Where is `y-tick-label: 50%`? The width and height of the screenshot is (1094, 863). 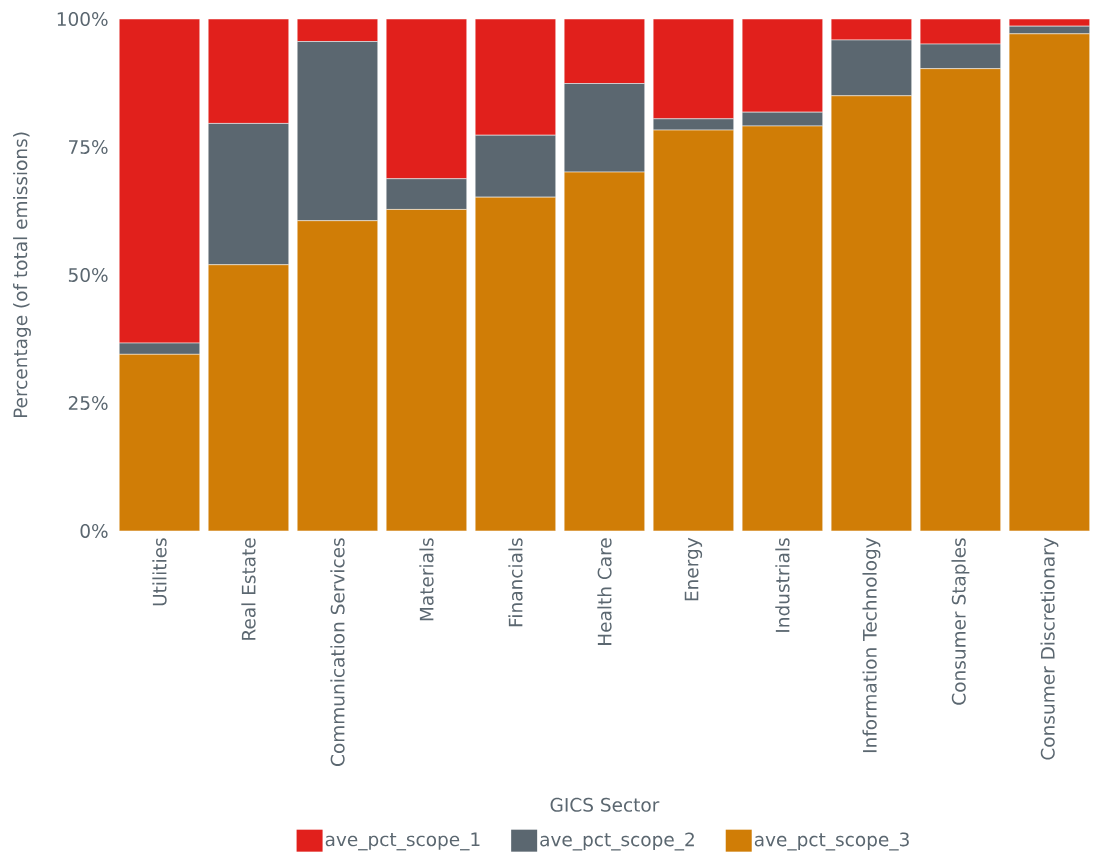
y-tick-label: 50% is located at coordinates (88, 275).